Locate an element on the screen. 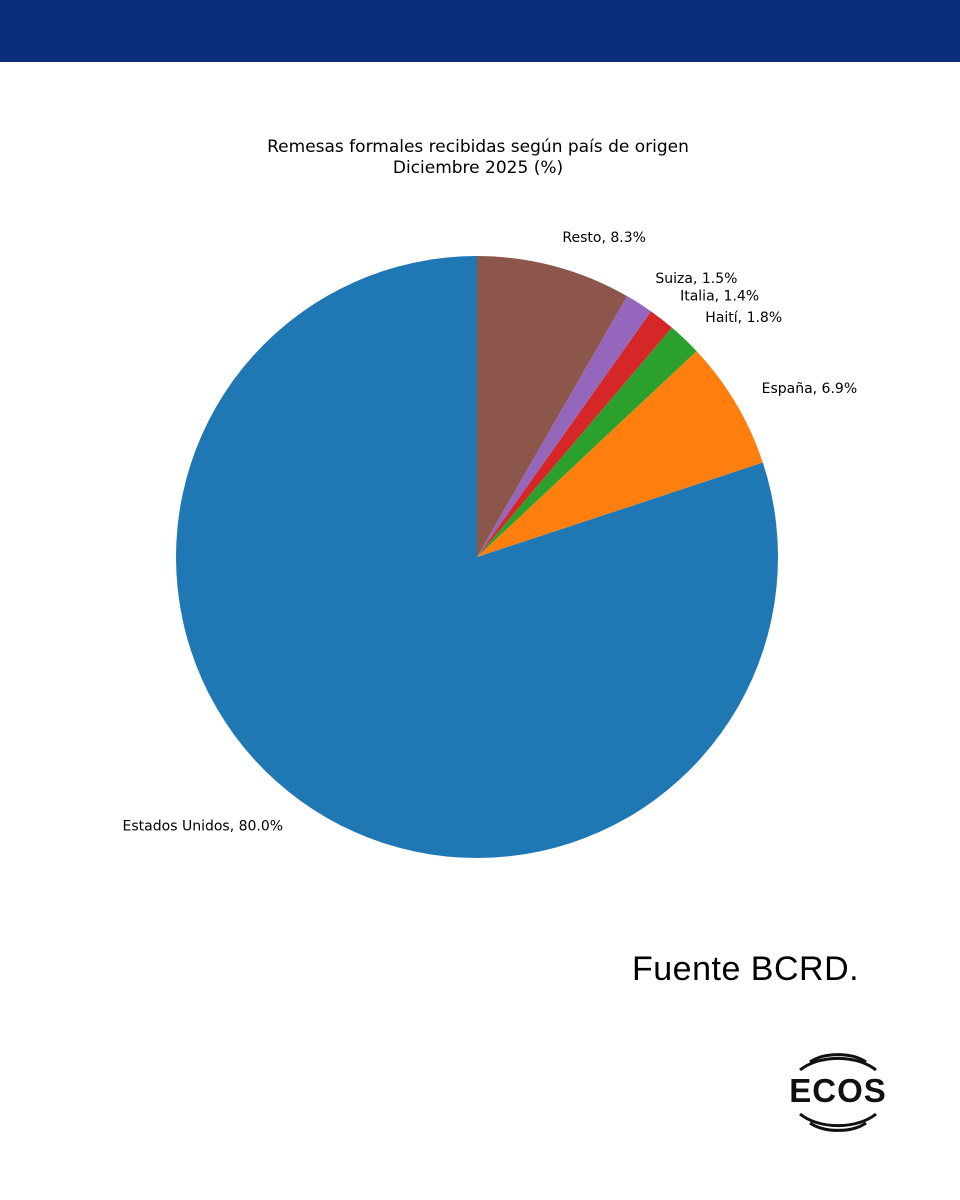  slice-label-españa: España, 6.9% is located at coordinates (810, 389).